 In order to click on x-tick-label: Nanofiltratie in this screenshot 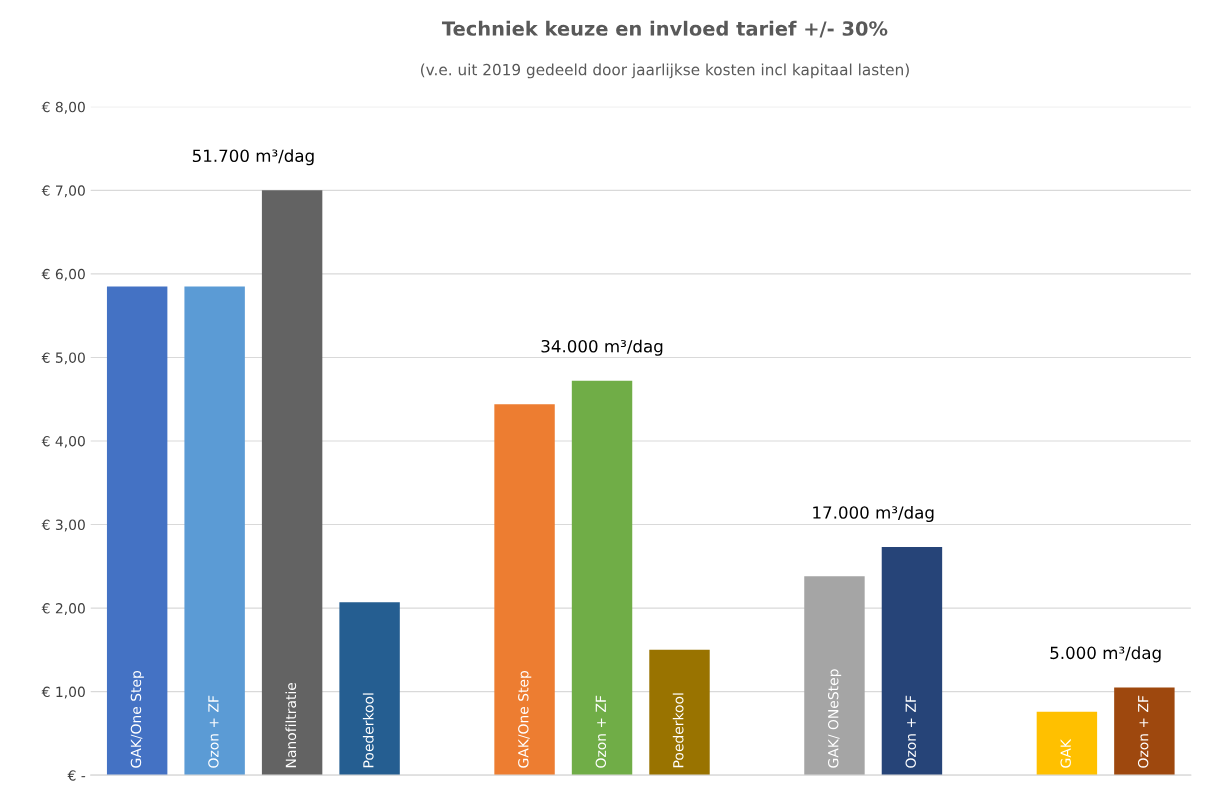, I will do `click(291, 725)`.